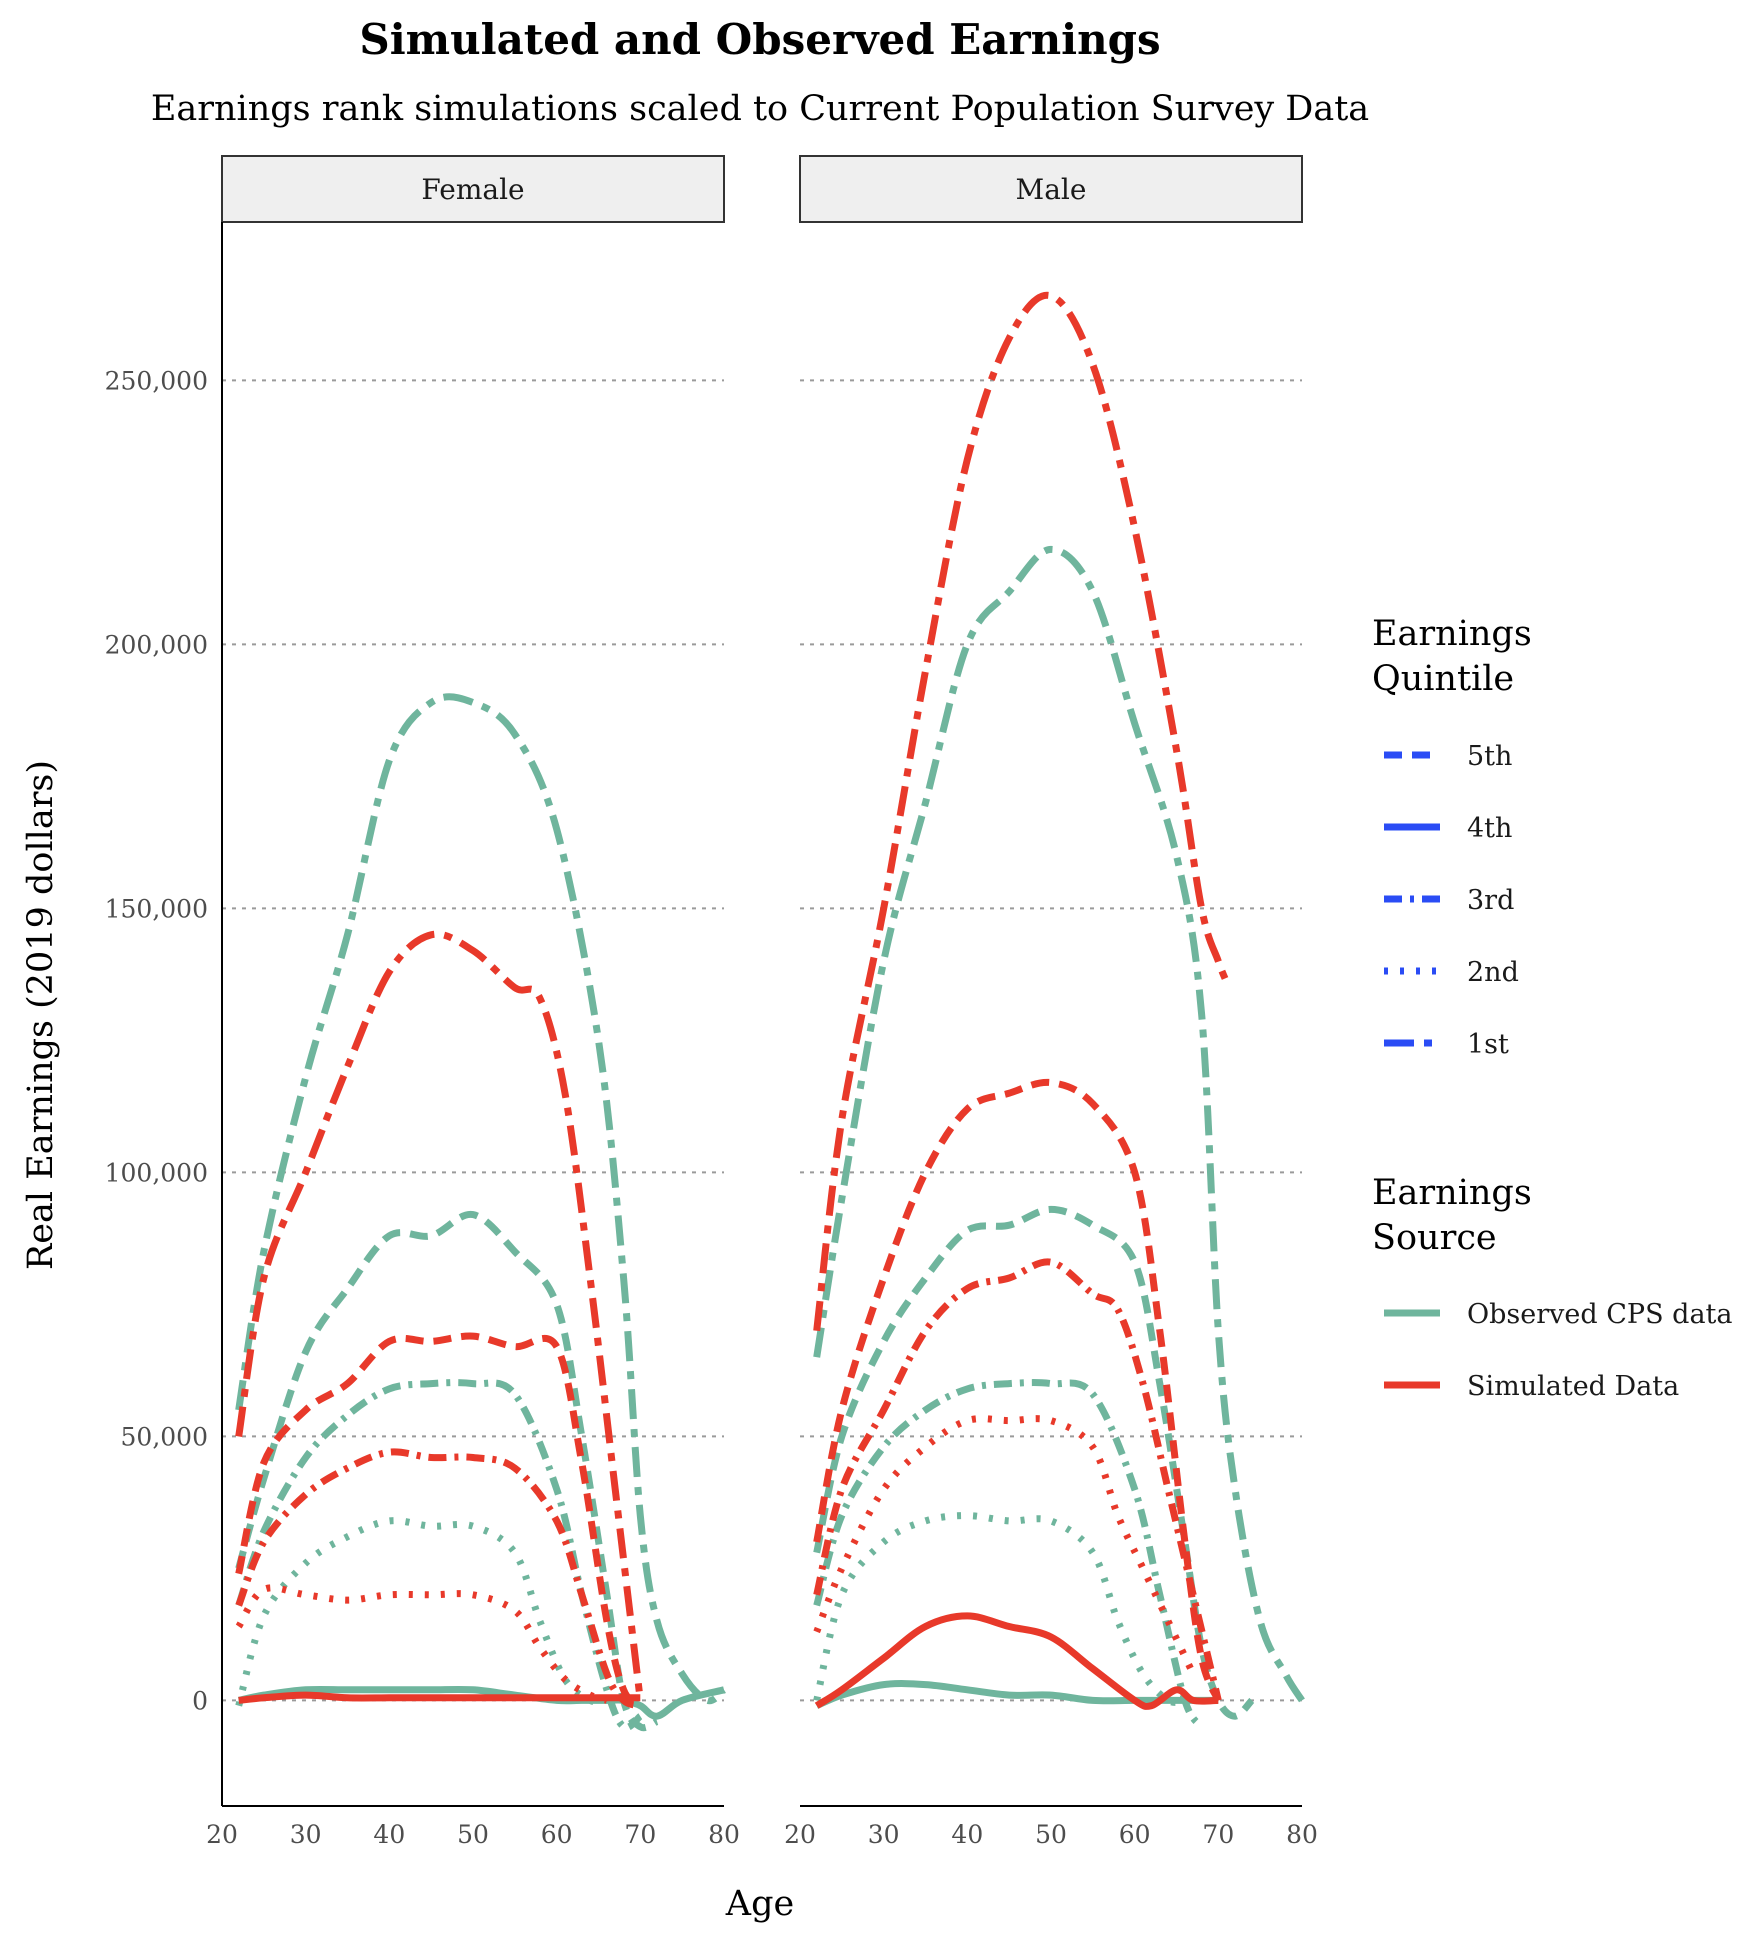  What do you see at coordinates (439, 1697) in the screenshot?
I see `series-line-female-4th-simulated` at bounding box center [439, 1697].